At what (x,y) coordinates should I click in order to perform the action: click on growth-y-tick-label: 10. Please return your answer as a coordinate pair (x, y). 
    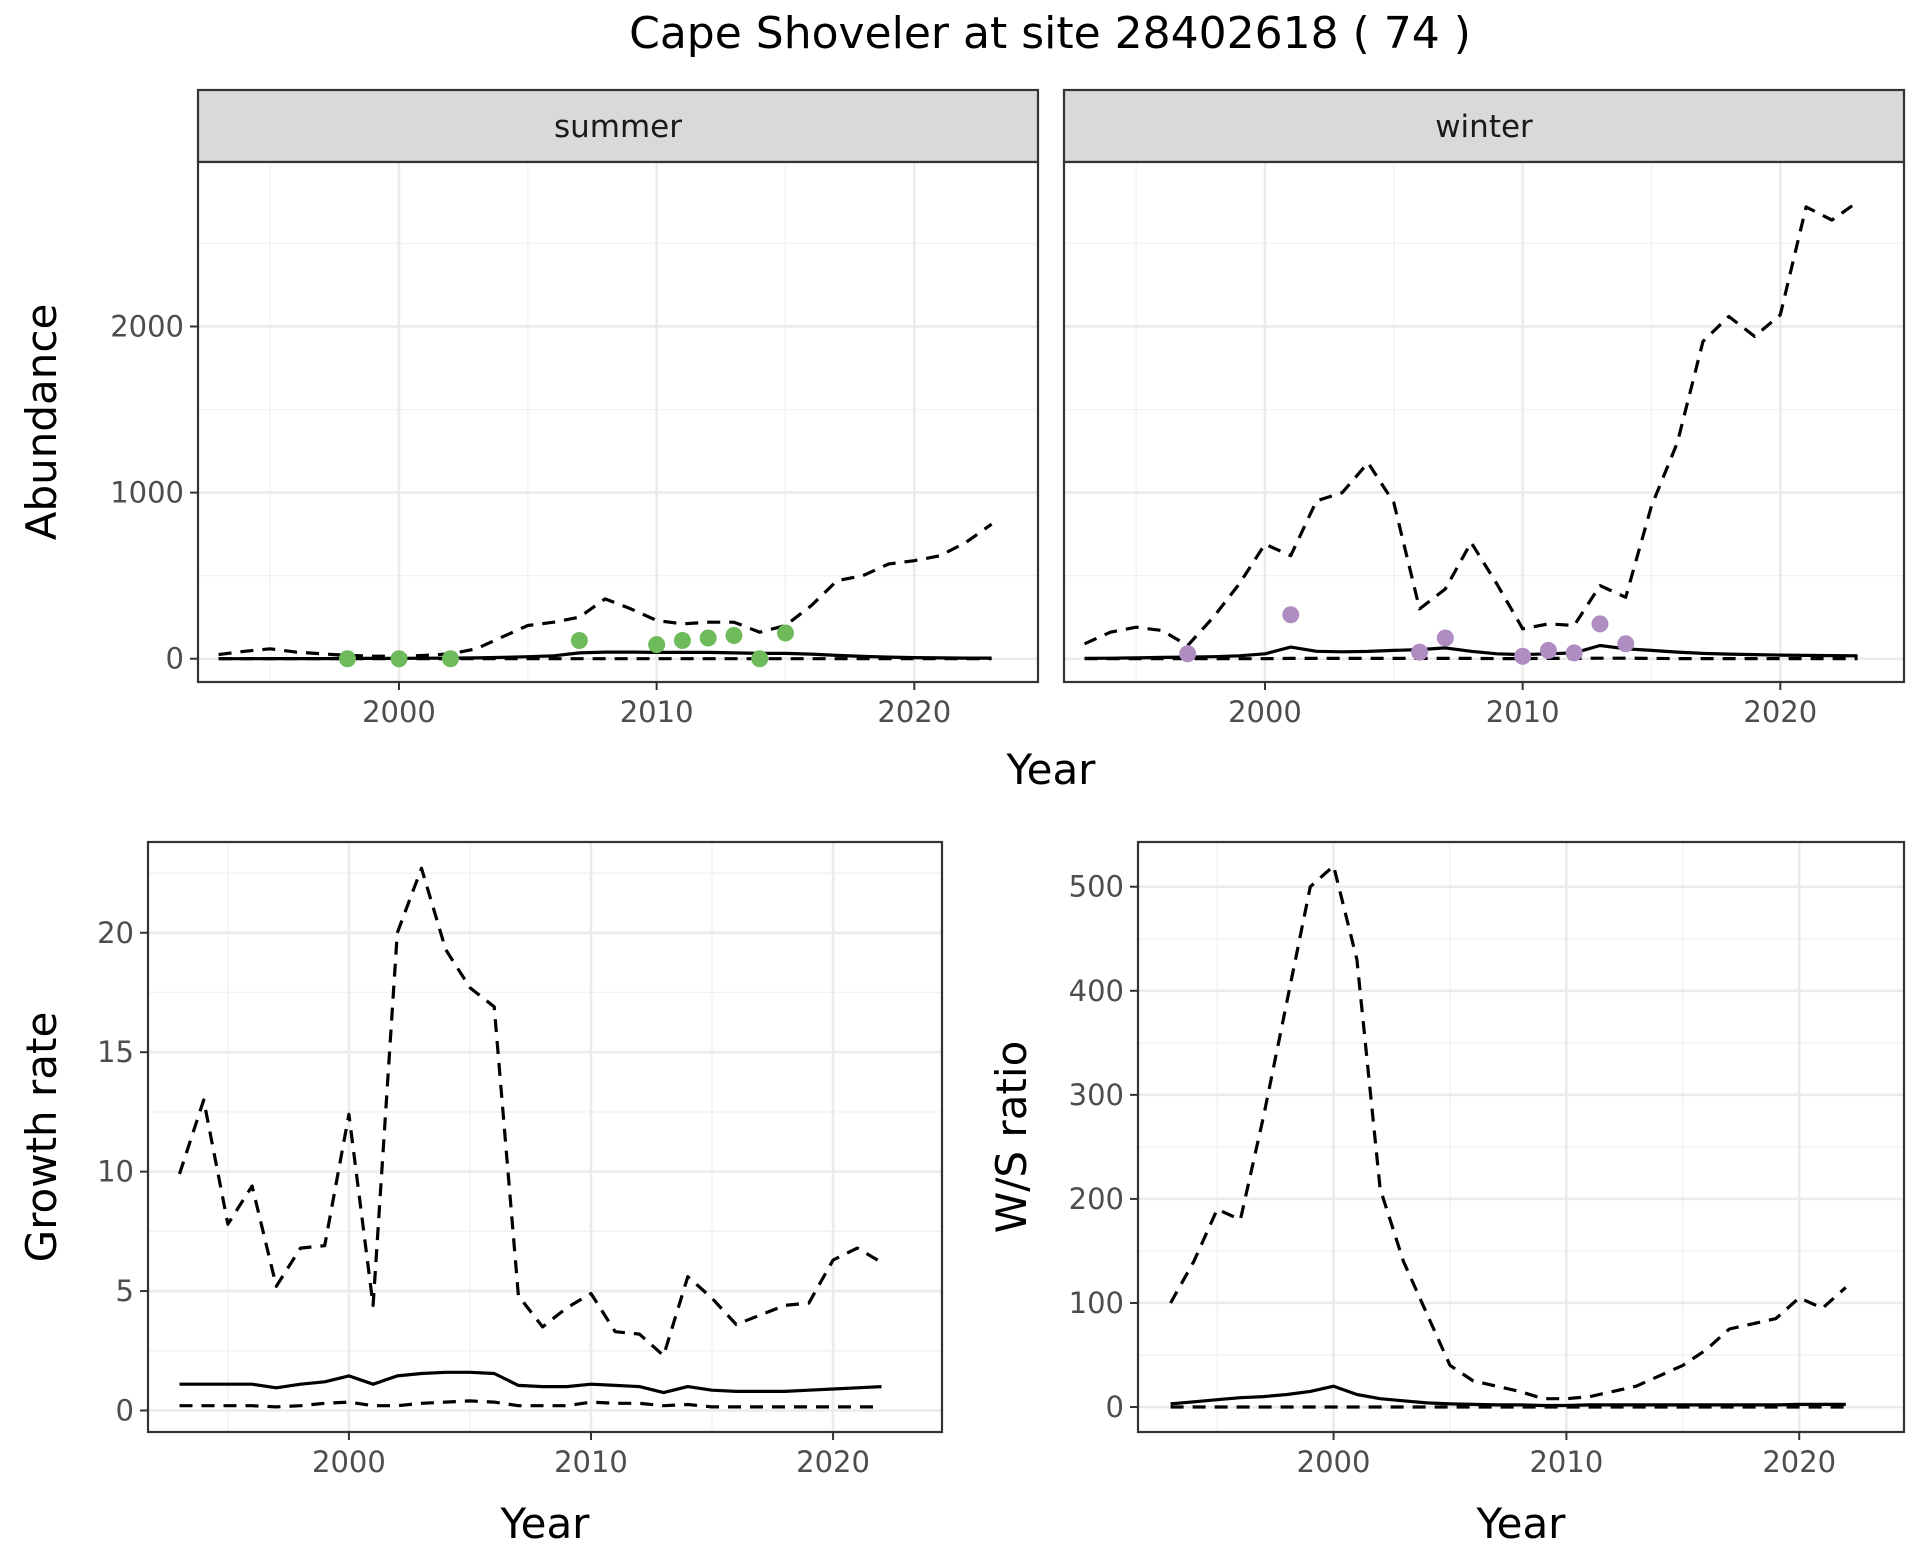
    Looking at the image, I should click on (115, 1172).